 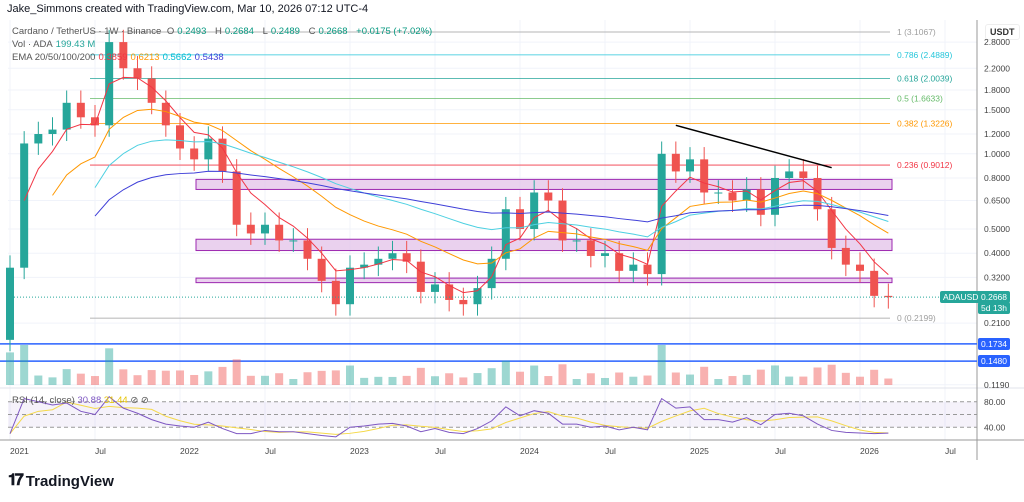 I want to click on price-tick-label: 0.8000, so click(x=997, y=178).